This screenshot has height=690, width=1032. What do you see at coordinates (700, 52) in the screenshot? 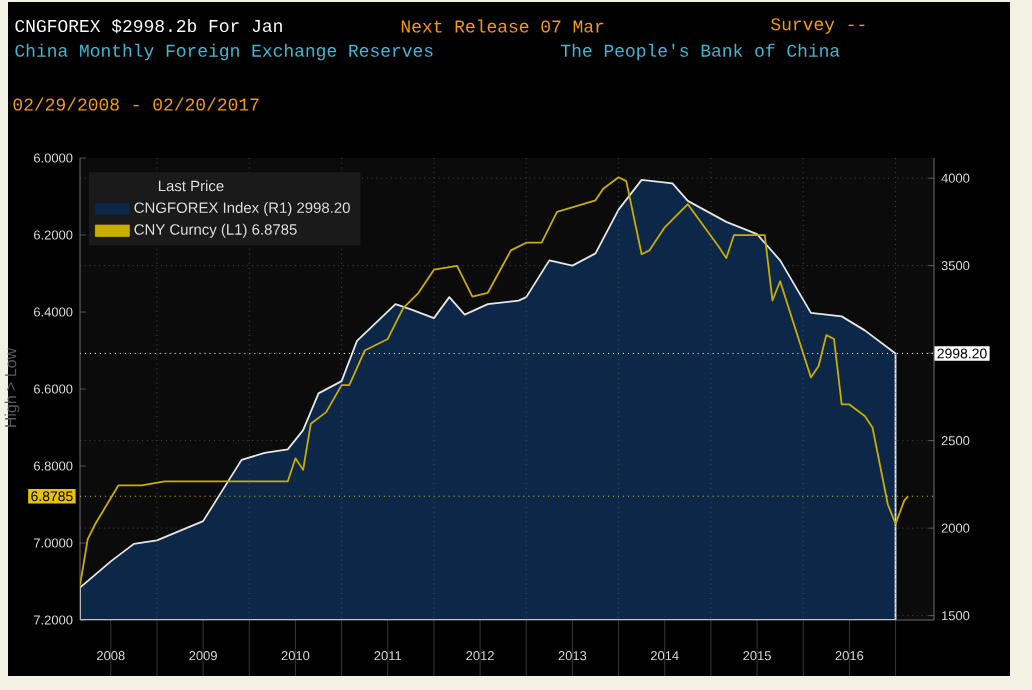
I see `chart-subtitle: The People's Bank of China` at bounding box center [700, 52].